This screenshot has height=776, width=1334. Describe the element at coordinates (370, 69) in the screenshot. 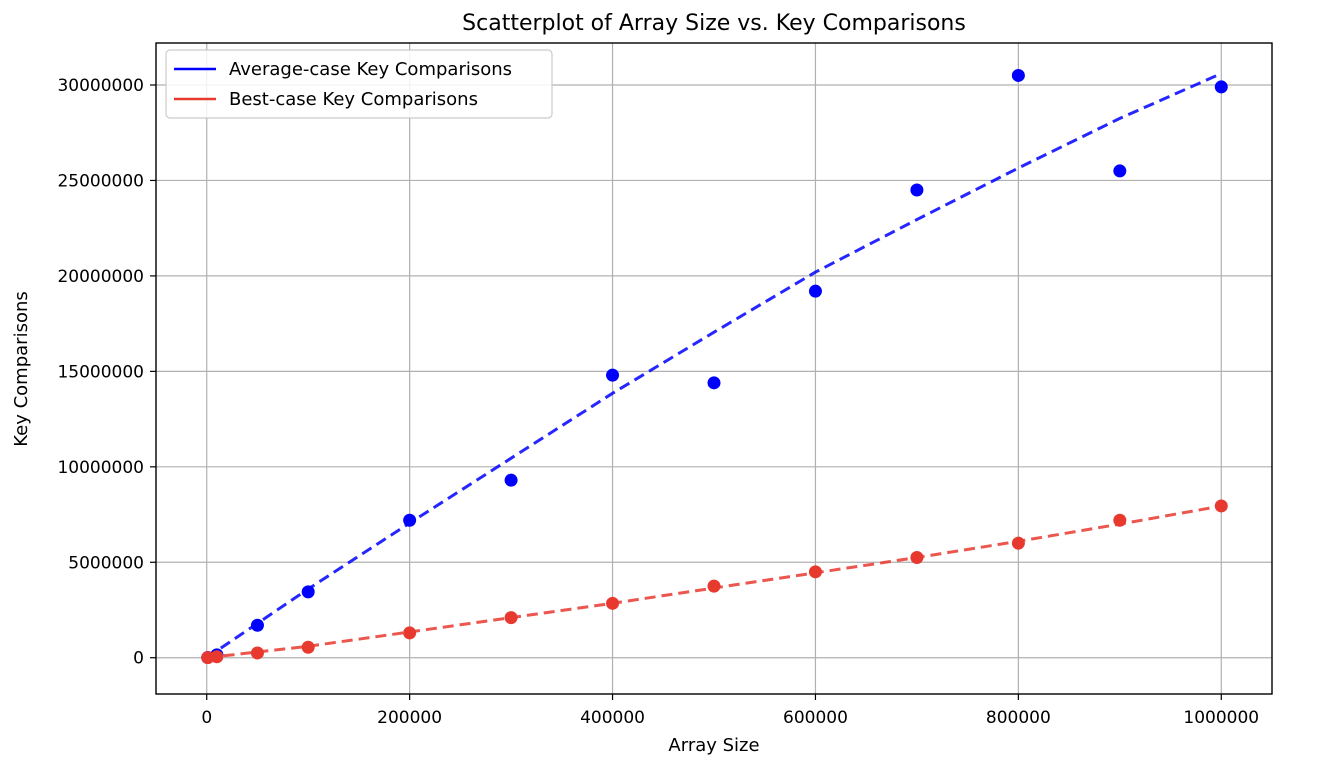

I see `legend-label-average: Average-case Key Comparisons` at that location.